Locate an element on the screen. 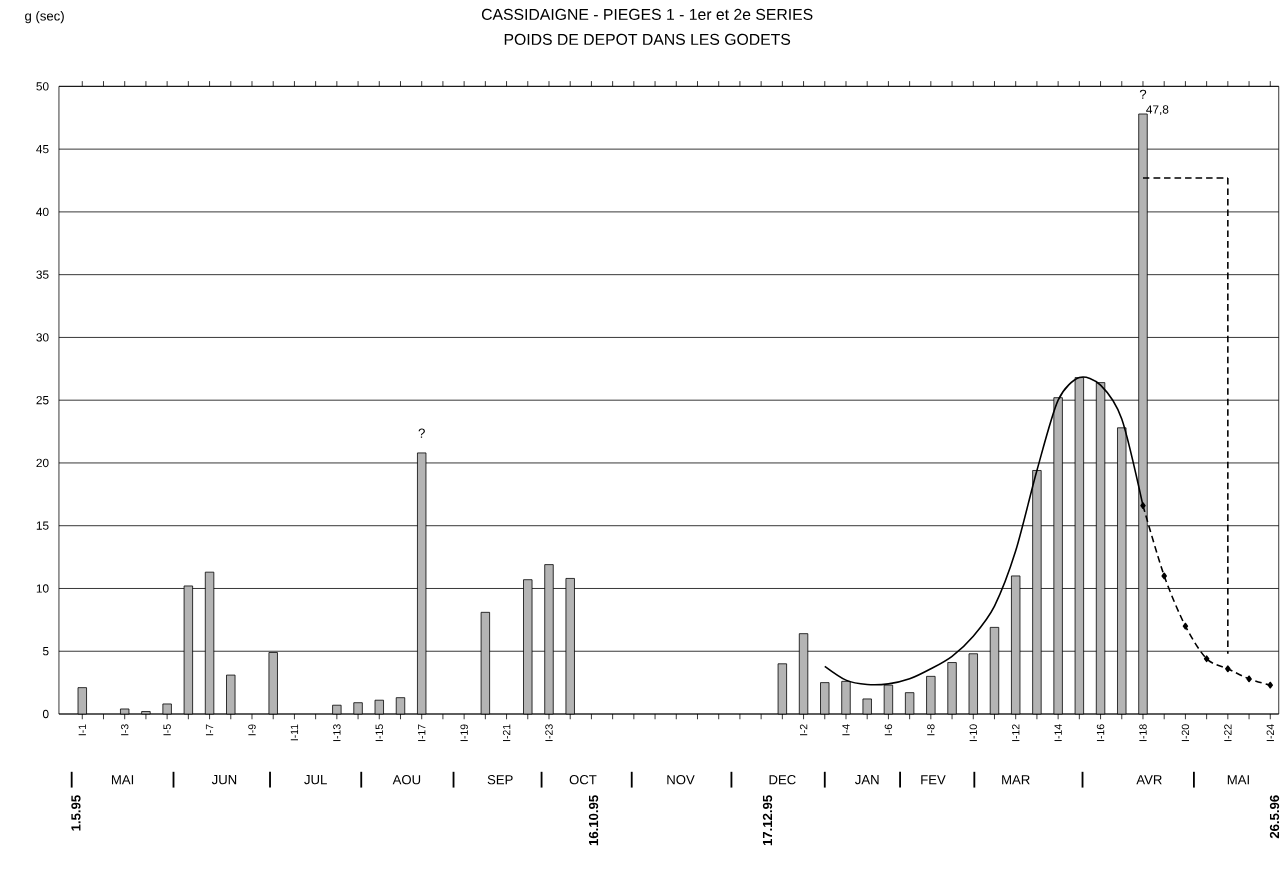 This screenshot has width=1284, height=878. chart-title: CASSIDAIGNE - PIEGES 1 - 1er et 2e SERIES is located at coordinates (647, 15).